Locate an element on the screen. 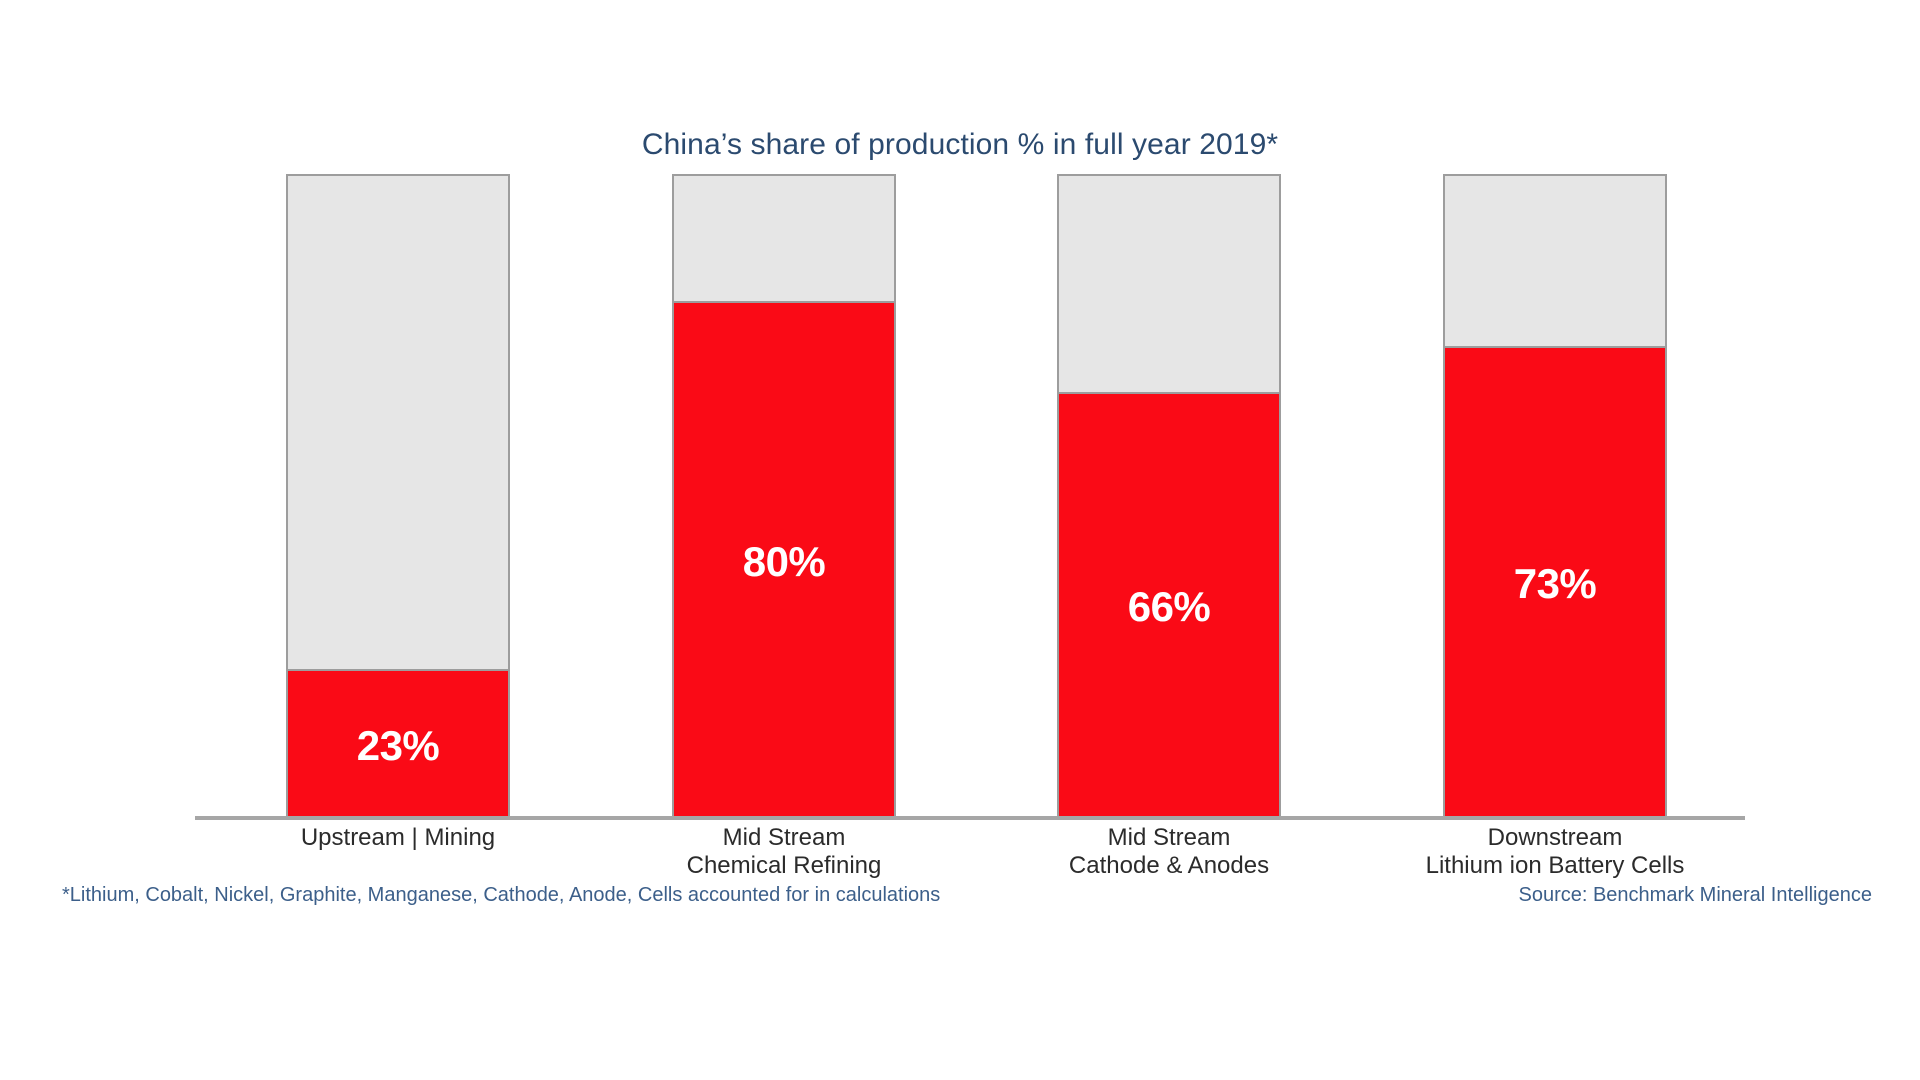 This screenshot has height=1080, width=1920. bar-value-label-mid-stream-chemical-refining: 80% is located at coordinates (784, 561).